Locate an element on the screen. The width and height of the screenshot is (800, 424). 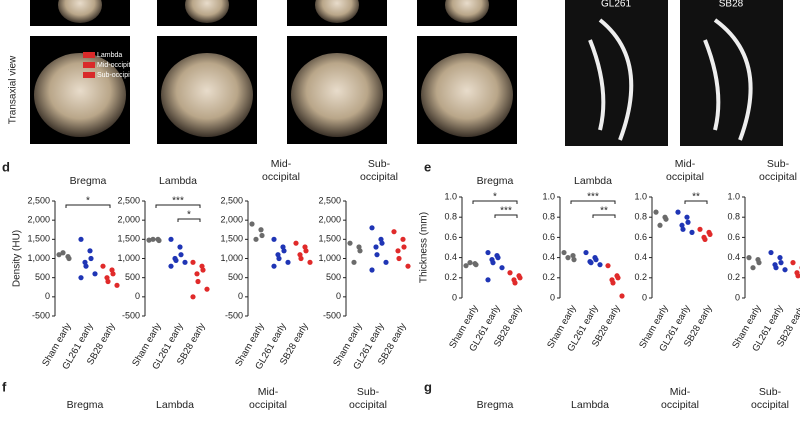
legend-label: Lambda is located at coordinates (109, 55).